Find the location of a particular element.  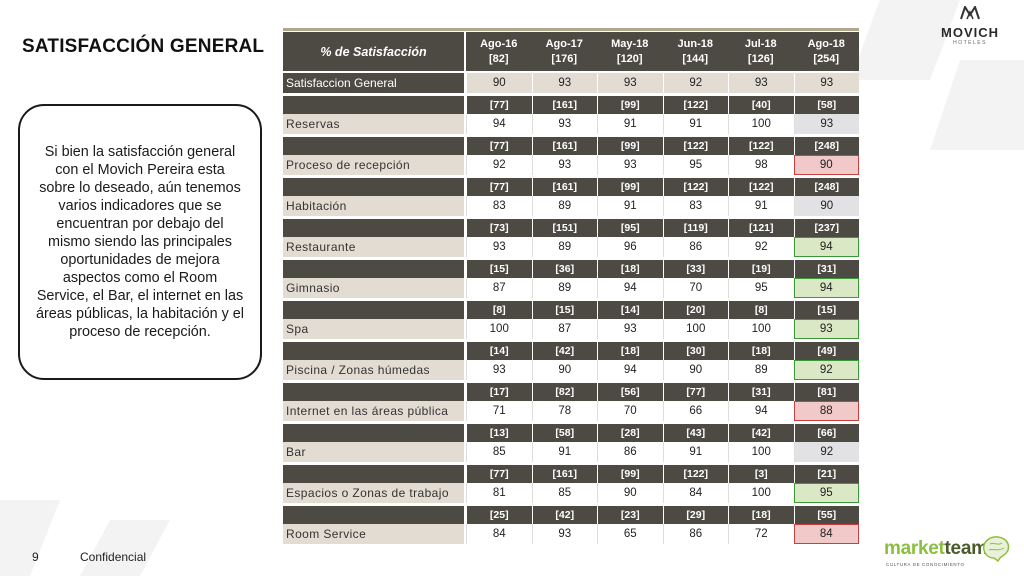

value-cell: 92 is located at coordinates (826, 452).